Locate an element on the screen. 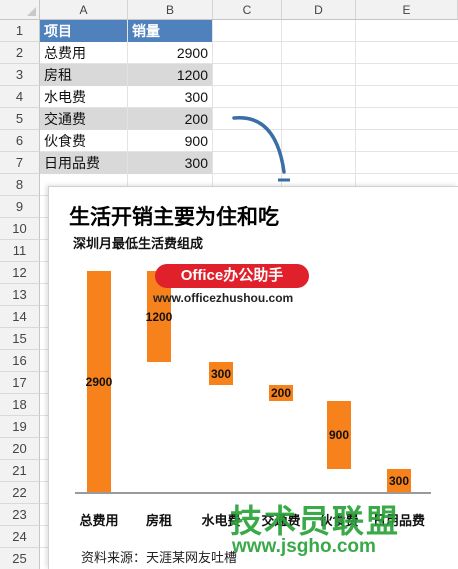 This screenshot has width=458, height=569. row-header-5: 5 is located at coordinates (20, 119).